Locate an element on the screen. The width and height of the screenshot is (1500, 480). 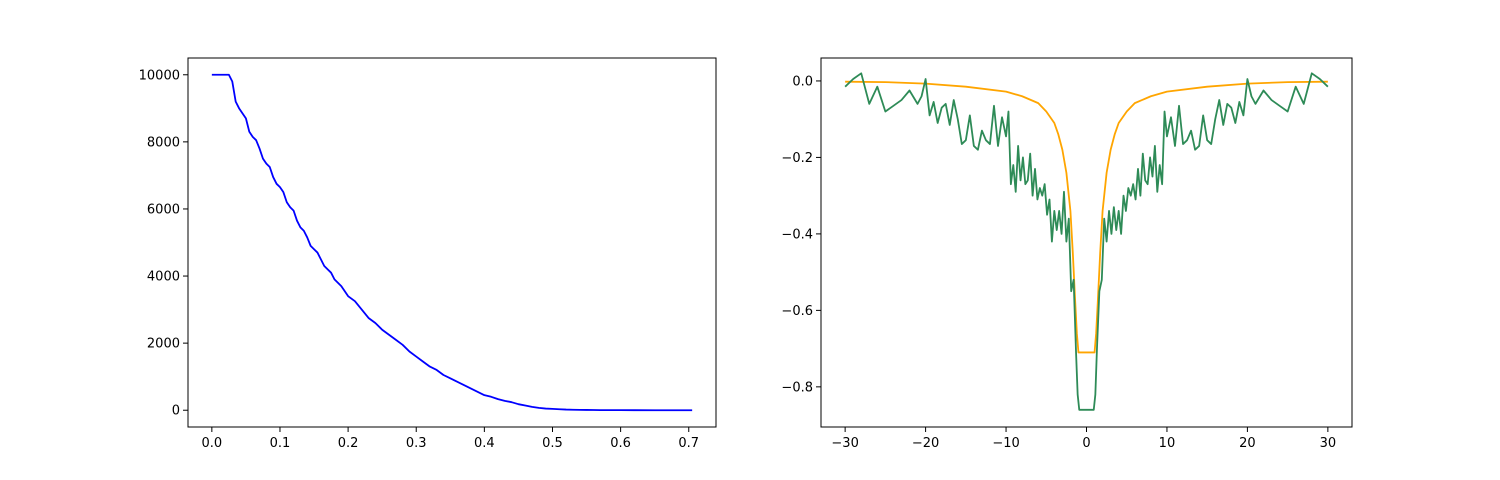
y-tick-label: 8000 is located at coordinates (163, 142).